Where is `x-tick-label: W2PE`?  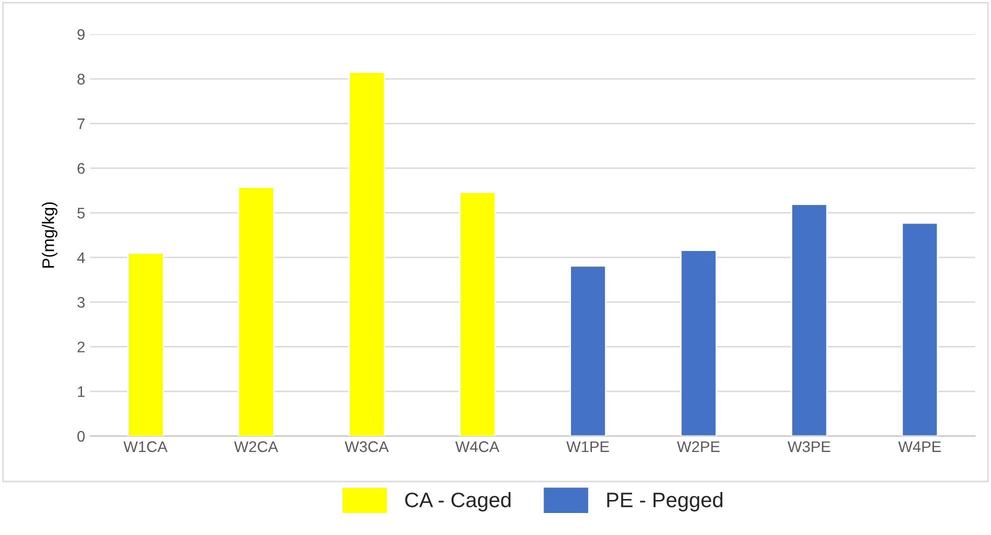
x-tick-label: W2PE is located at coordinates (698, 446).